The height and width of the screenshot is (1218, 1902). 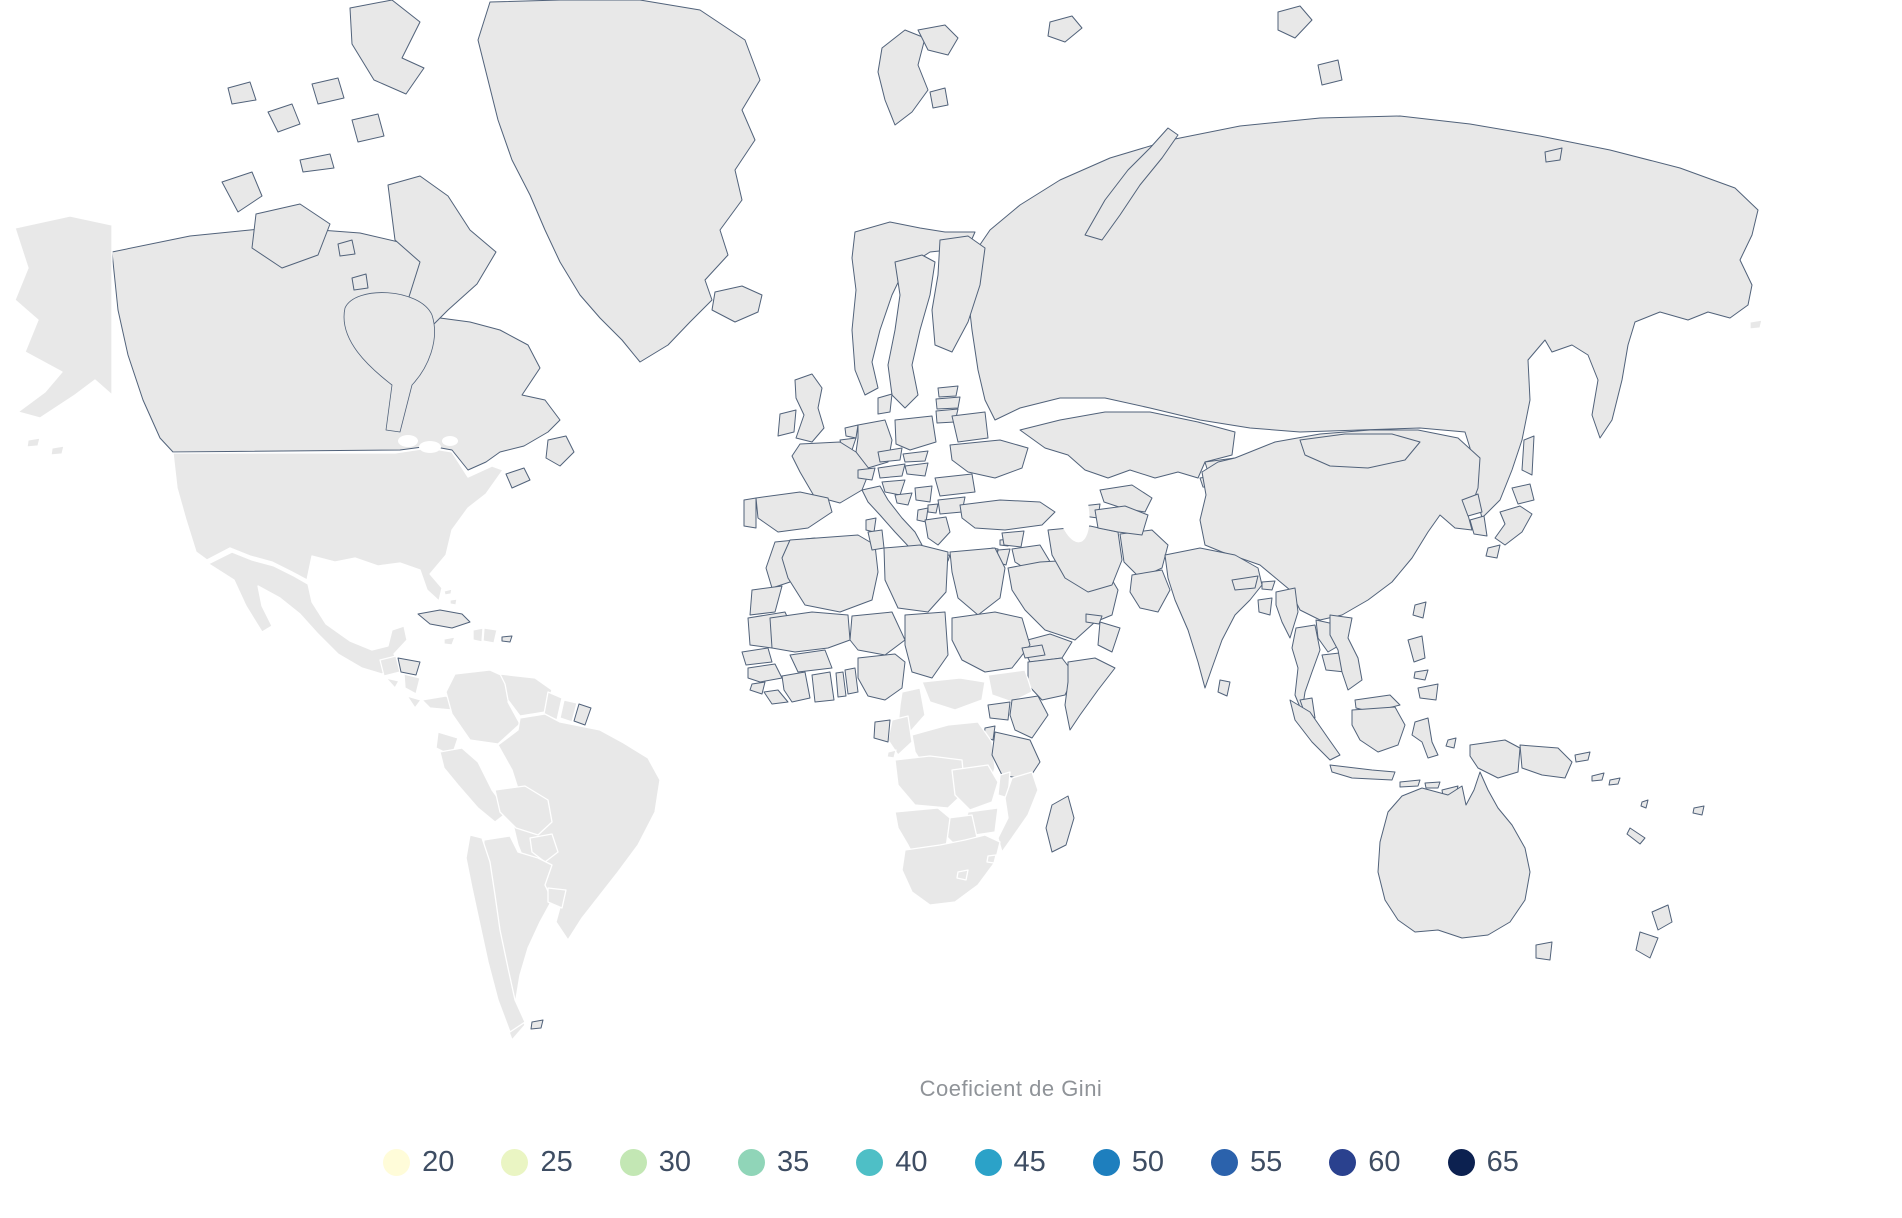 What do you see at coordinates (507, 639) in the screenshot?
I see `country-puerto-rico` at bounding box center [507, 639].